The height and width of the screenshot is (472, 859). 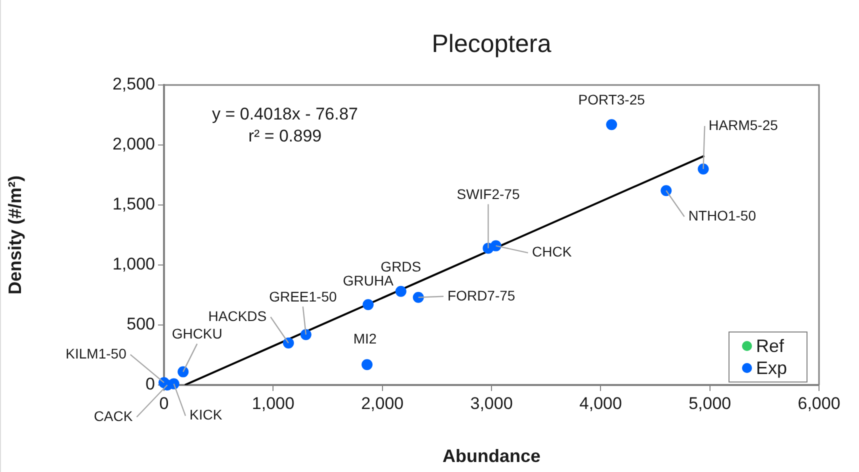 I want to click on annotation: y = 0.4018x - 76.87, so click(x=285, y=114).